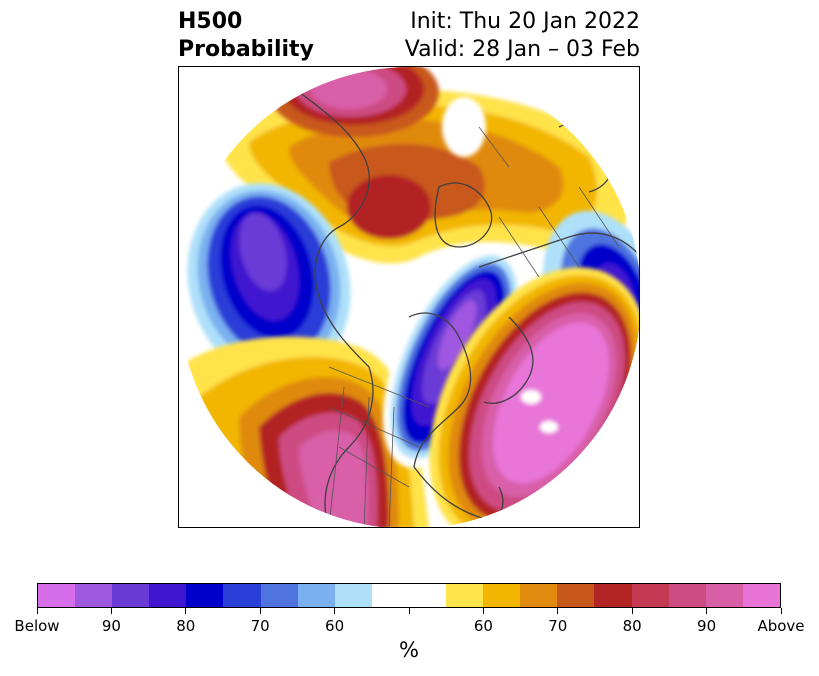 This screenshot has height=676, width=819. Describe the element at coordinates (246, 36) in the screenshot. I see `title-left: H500 Probability` at that location.